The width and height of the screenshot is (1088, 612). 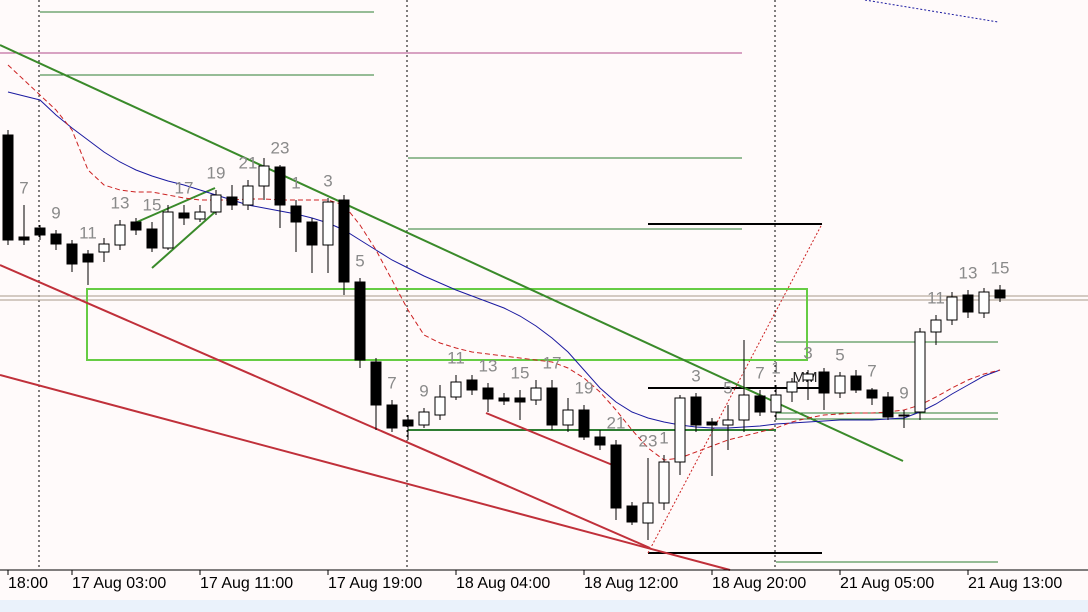 I want to click on candle-label: 3, so click(x=327, y=180).